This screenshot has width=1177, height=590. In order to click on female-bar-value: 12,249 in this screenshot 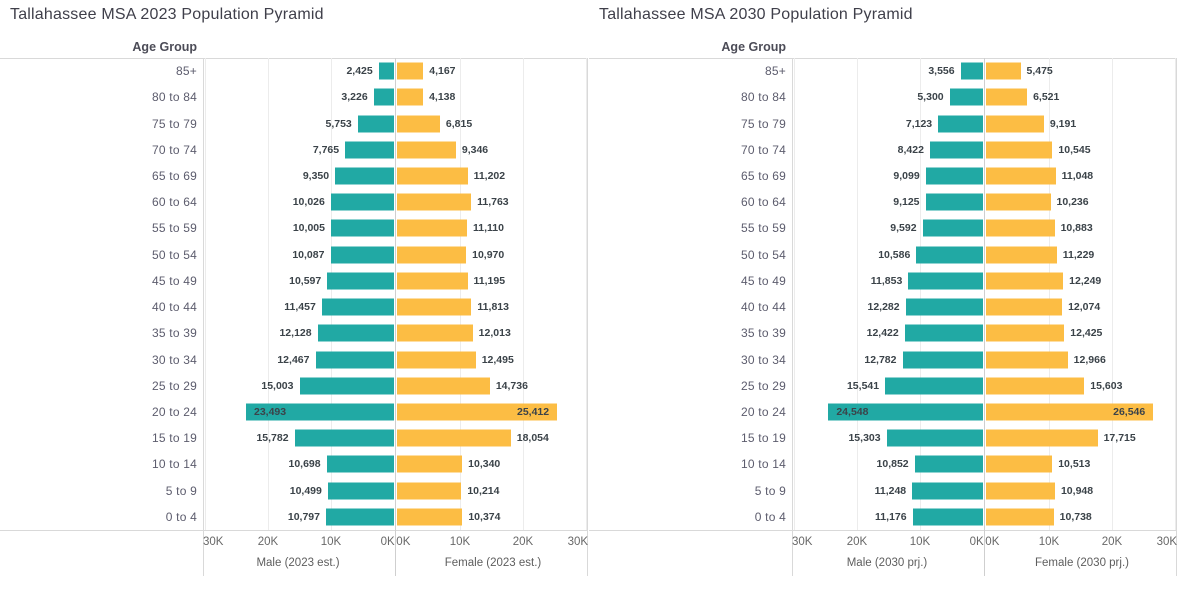, I will do `click(1085, 280)`.